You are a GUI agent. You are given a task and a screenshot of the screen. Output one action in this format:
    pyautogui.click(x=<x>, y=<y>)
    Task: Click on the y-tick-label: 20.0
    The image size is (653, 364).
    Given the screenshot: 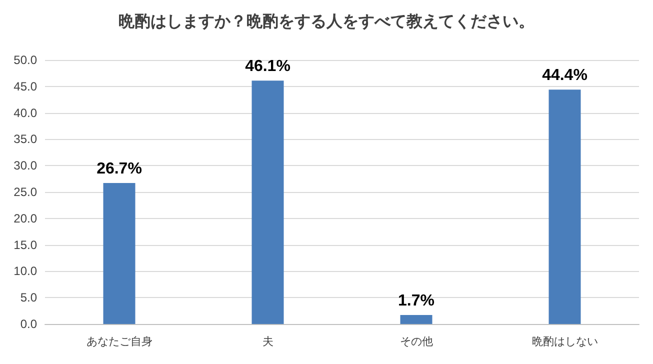 What is the action you would take?
    pyautogui.click(x=26, y=218)
    